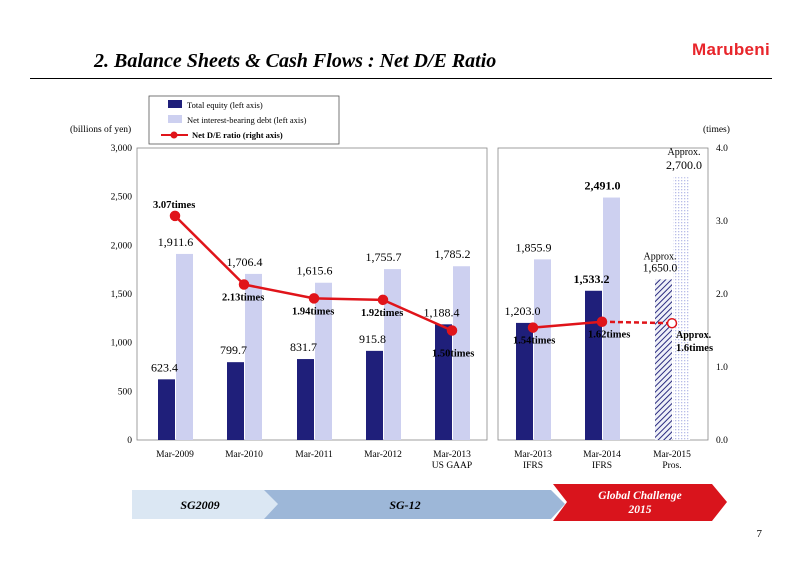  Describe the element at coordinates (731, 49) in the screenshot. I see `company-logo: Marubeni` at that location.